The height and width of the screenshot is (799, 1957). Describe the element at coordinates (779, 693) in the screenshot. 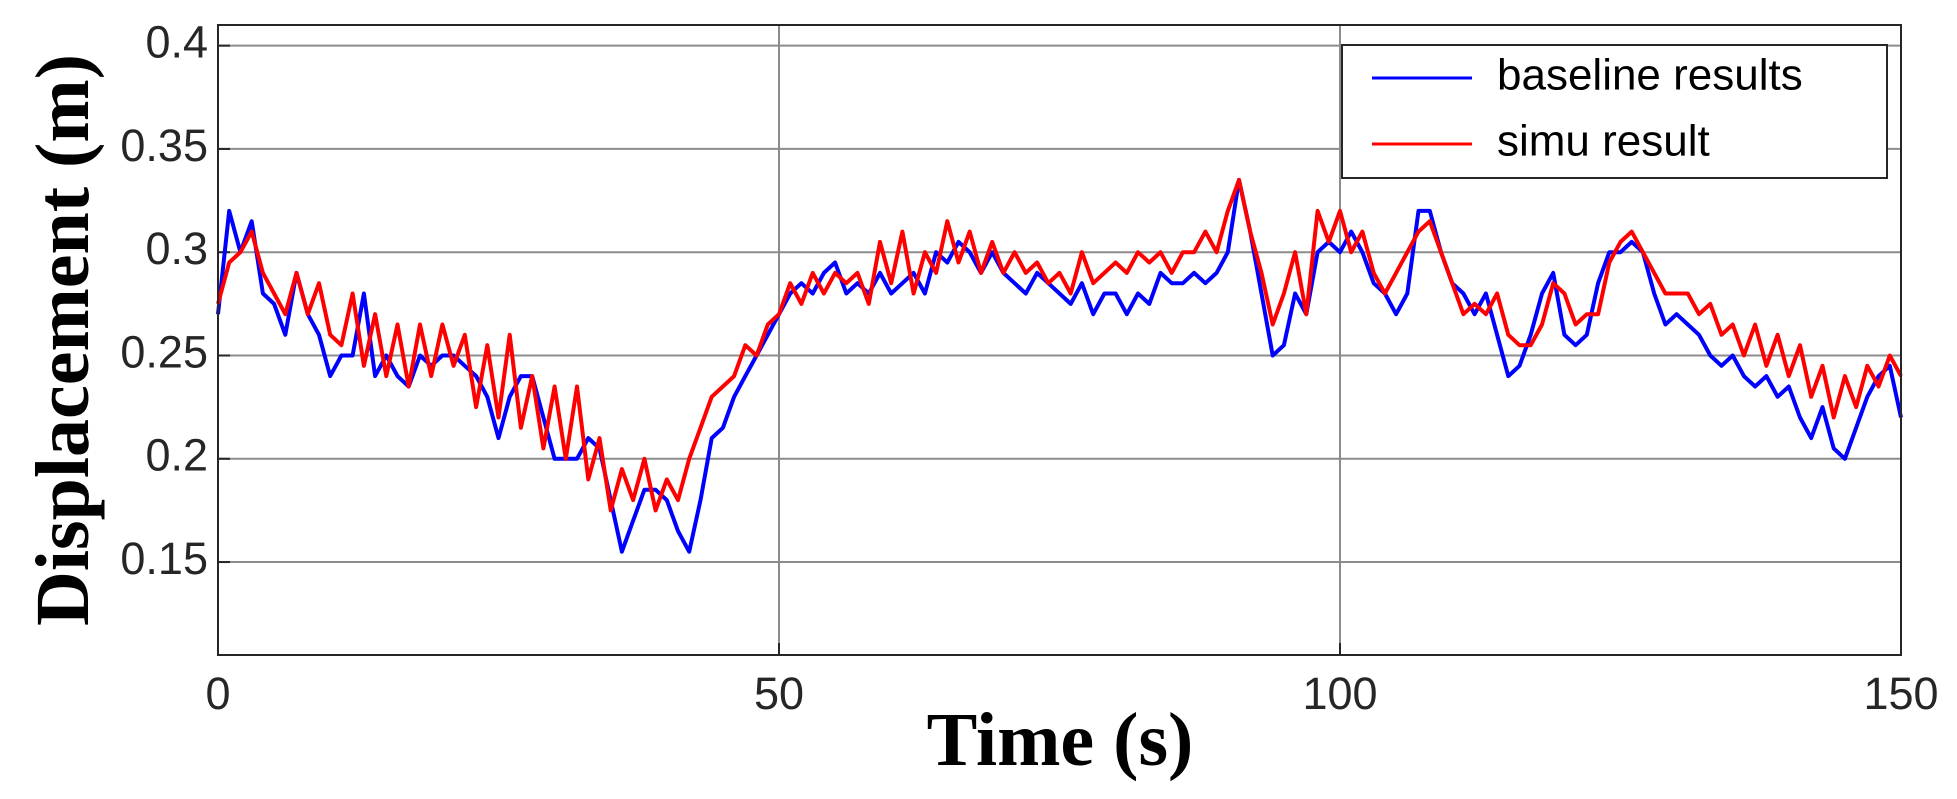

I see `x-tick-label: 50` at that location.